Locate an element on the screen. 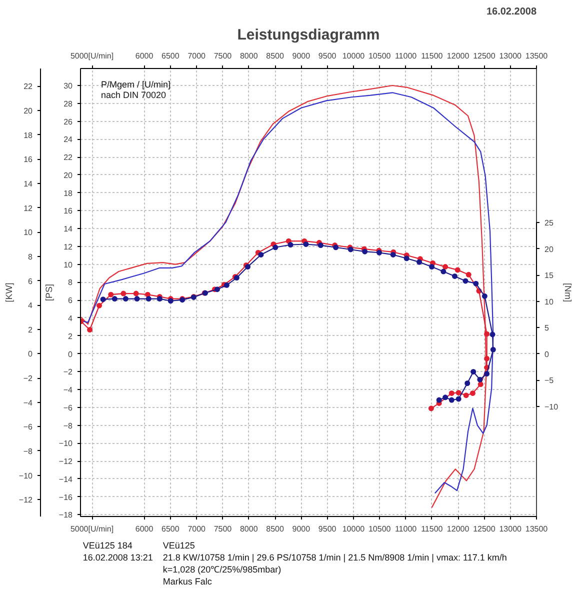 Image resolution: width=576 pixels, height=600 pixels. x2-tick-label: 10500 is located at coordinates (380, 56).